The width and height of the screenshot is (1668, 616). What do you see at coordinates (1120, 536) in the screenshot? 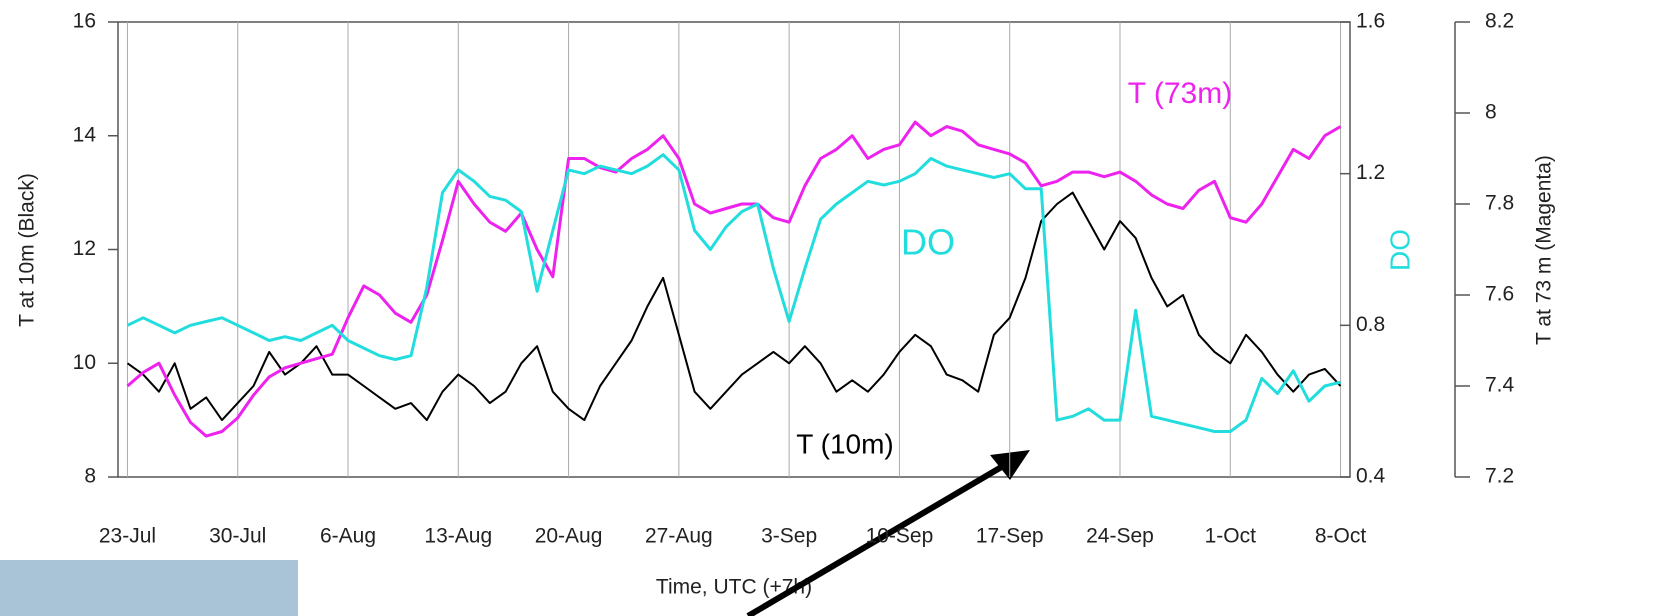
I see `x-tick-label: 24-Sep` at bounding box center [1120, 536].